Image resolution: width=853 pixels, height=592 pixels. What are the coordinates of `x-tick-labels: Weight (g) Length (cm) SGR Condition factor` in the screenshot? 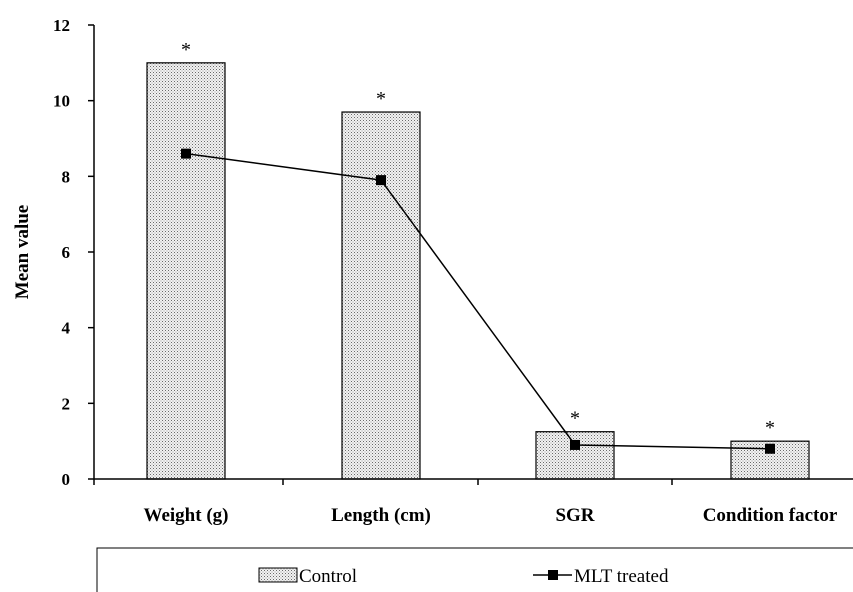 It's located at (473, 502).